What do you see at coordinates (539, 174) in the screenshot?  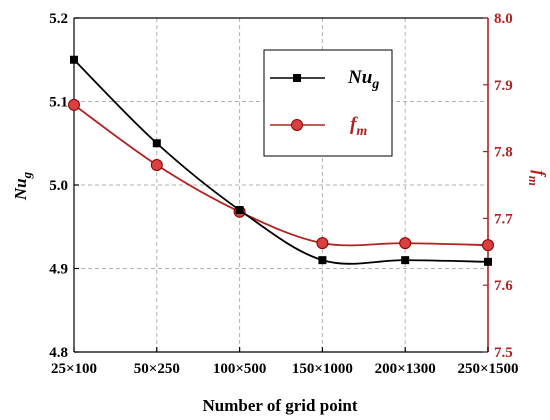 I see `right-axis-title-main: f` at bounding box center [539, 174].